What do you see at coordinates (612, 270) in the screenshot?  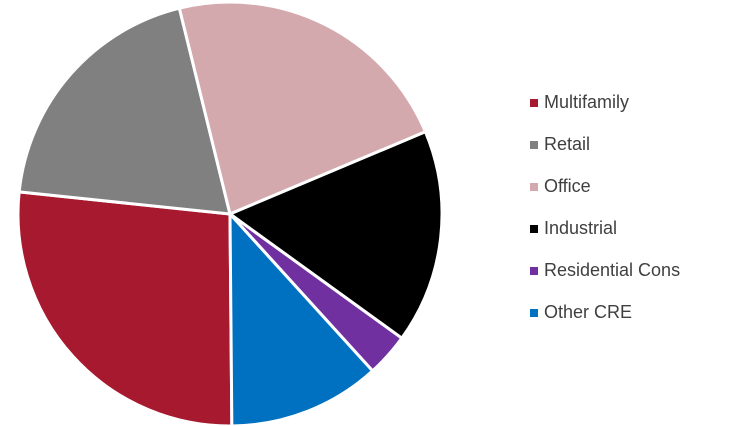 I see `legend-label: Residential Cons` at bounding box center [612, 270].